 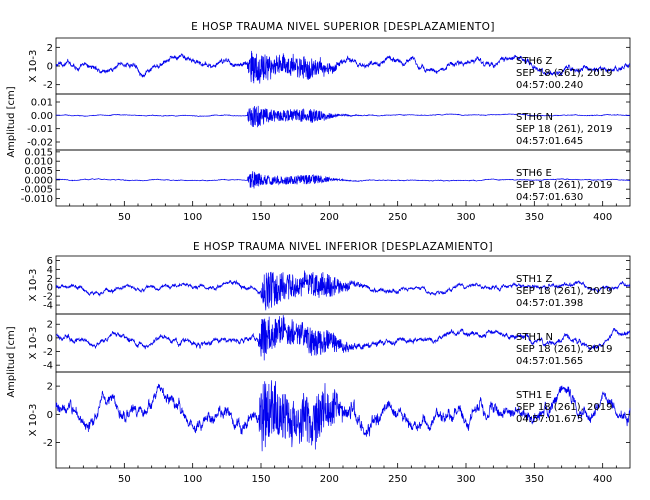 What do you see at coordinates (38, 152) in the screenshot?
I see `y-tick-label: 0.015` at bounding box center [38, 152].